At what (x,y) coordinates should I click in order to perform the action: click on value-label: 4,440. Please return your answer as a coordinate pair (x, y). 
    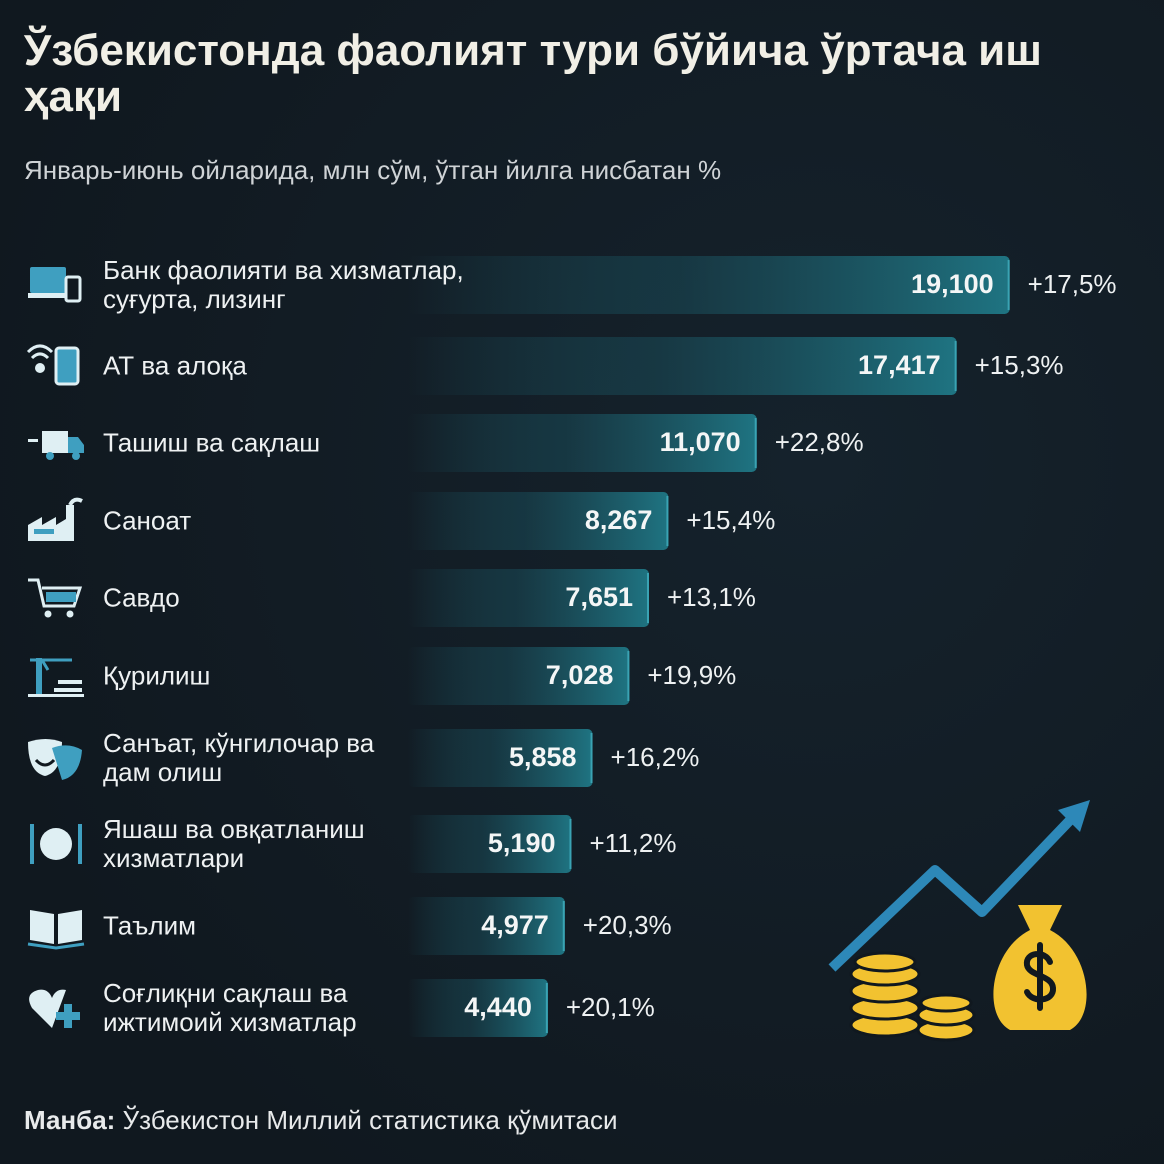
    Looking at the image, I should click on (498, 1007).